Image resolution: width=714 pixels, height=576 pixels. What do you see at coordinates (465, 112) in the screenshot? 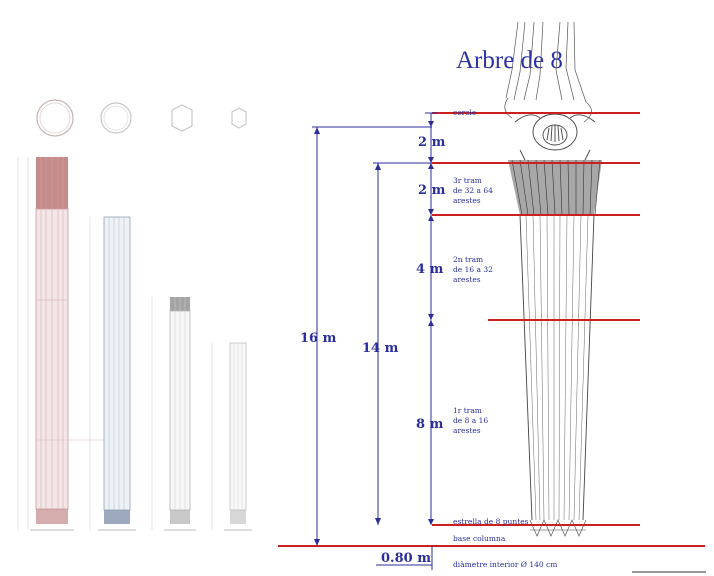
I see `annotation-cercle: cercle` at bounding box center [465, 112].